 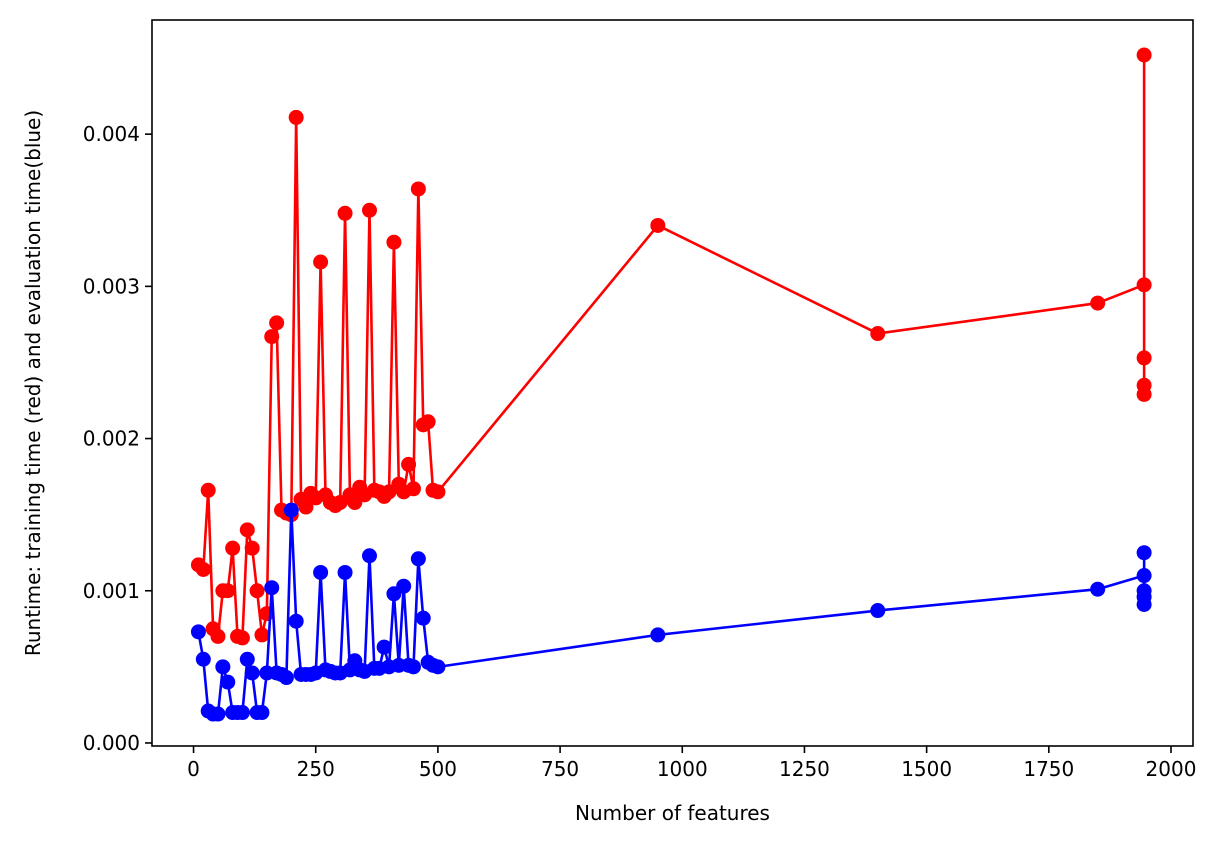 I want to click on x-tick-label: 1750, so click(x=1048, y=769).